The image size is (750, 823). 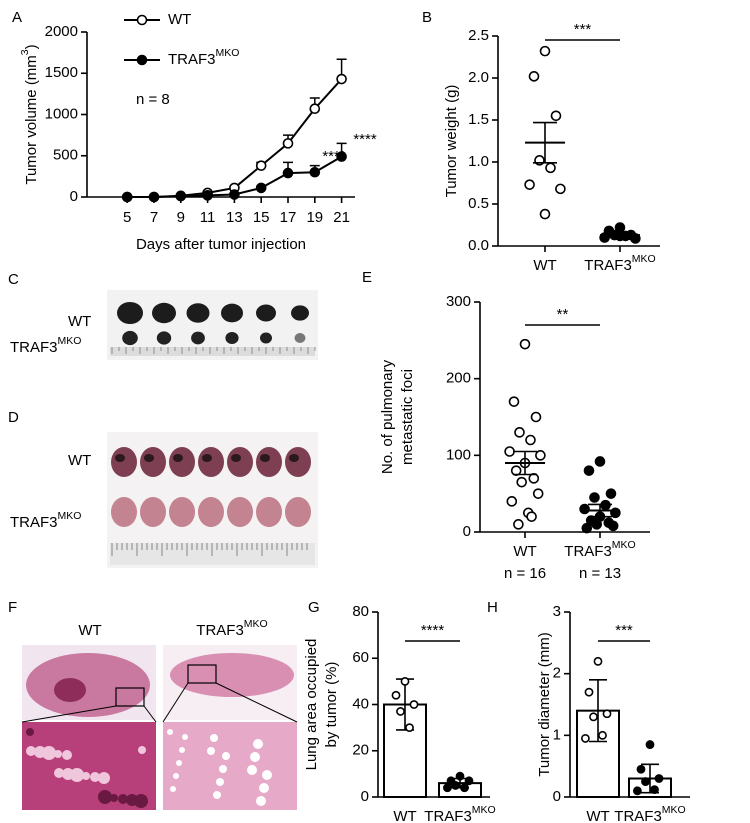 What do you see at coordinates (212, 351) in the screenshot?
I see `ruler` at bounding box center [212, 351].